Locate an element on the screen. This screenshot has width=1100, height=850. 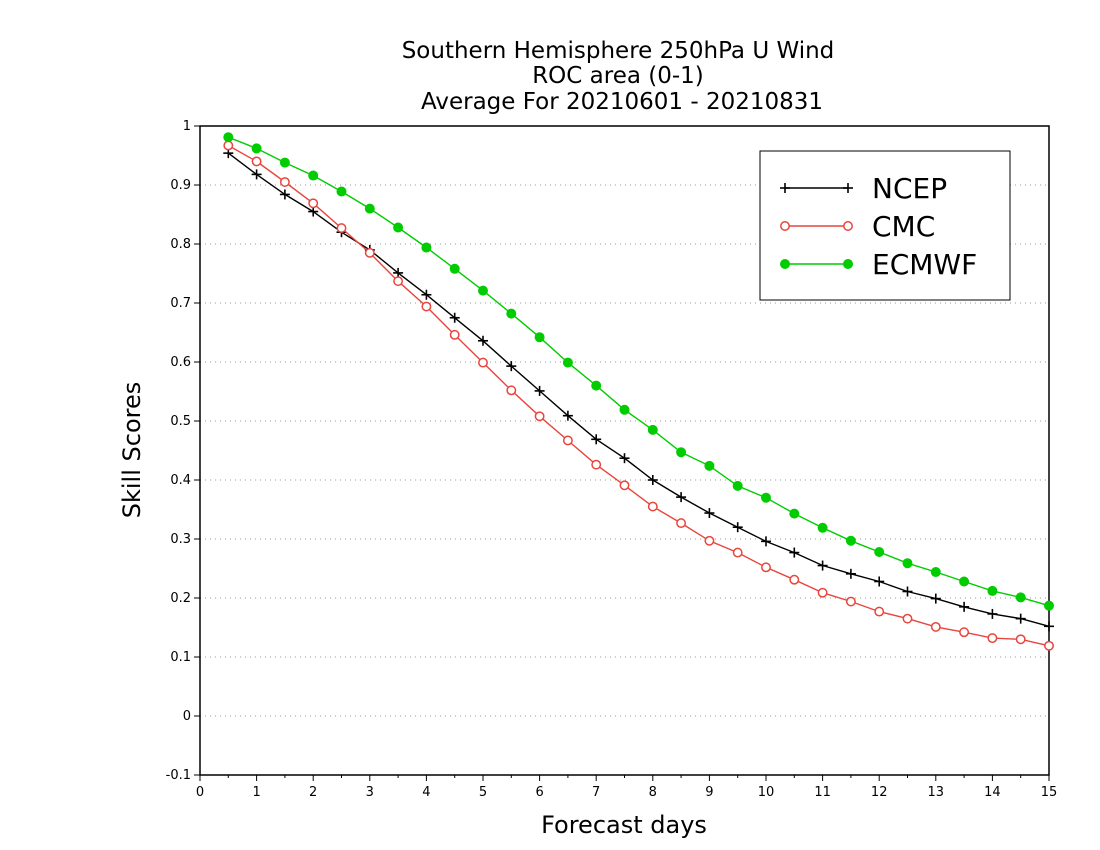
x-tick-label: 13 is located at coordinates (936, 792).